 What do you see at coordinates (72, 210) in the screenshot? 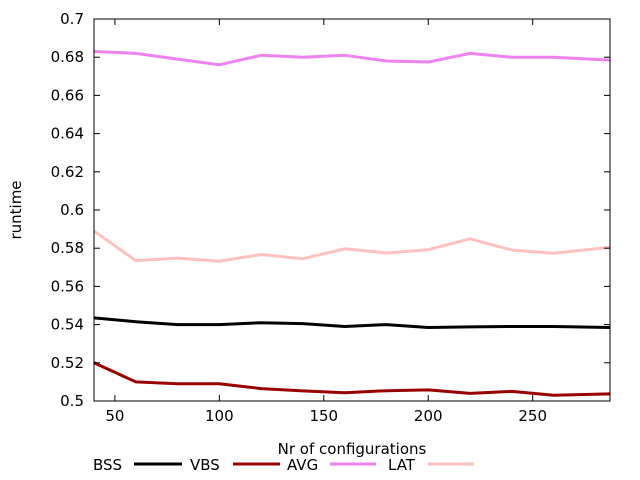
I see `y-tick-label: 0.6` at bounding box center [72, 210].